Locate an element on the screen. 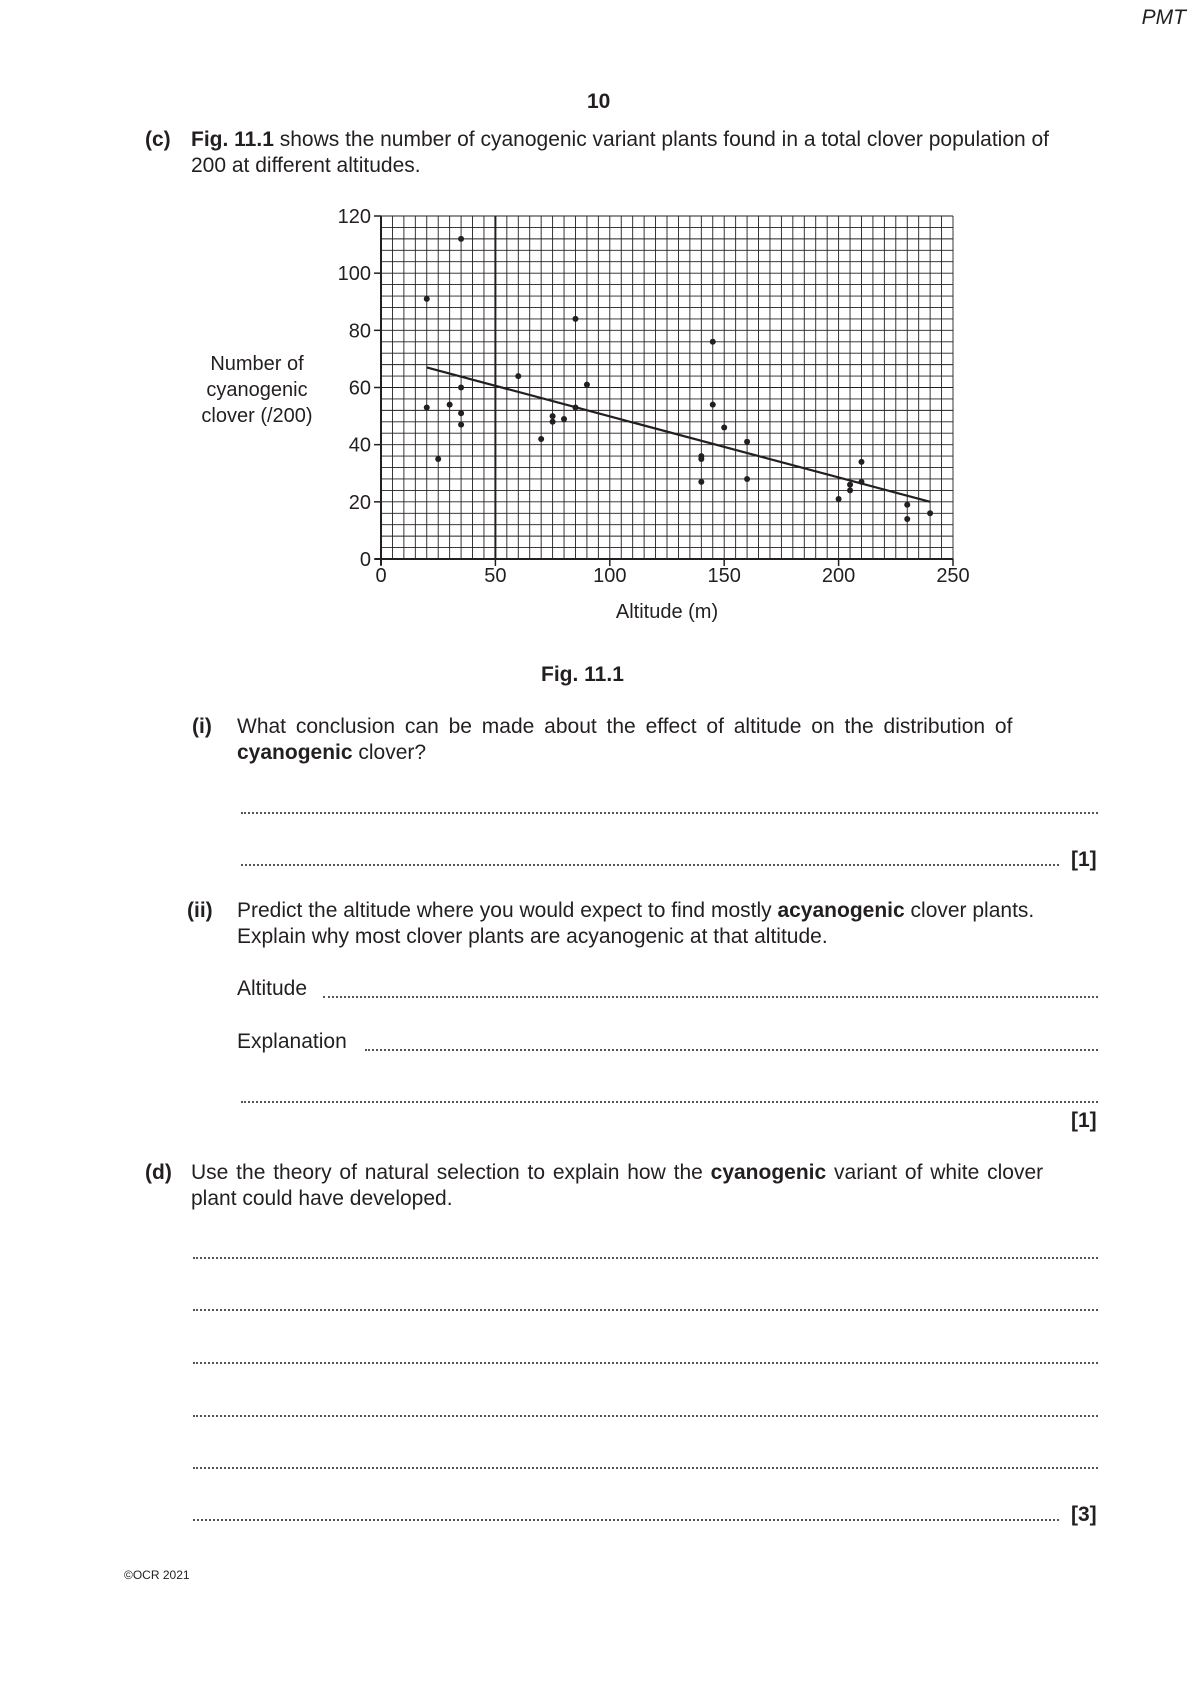 This screenshot has width=1200, height=1696. y-tick-label: 120 is located at coordinates (354, 217).